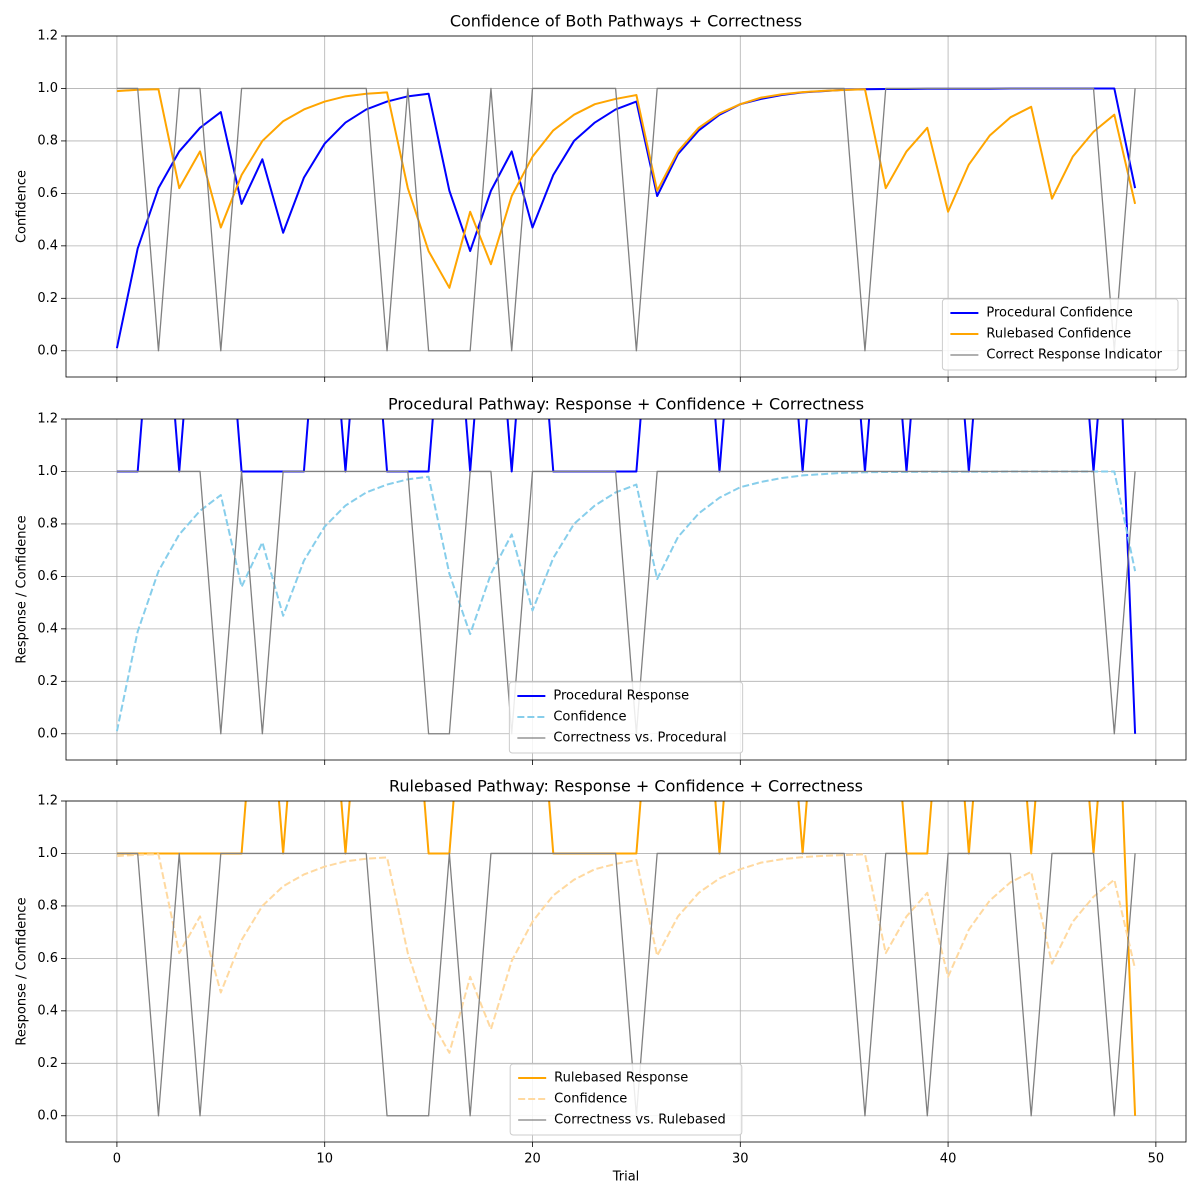 Image resolution: width=1200 pixels, height=1200 pixels. I want to click on legend-label: Procedural Confidence, so click(1059, 313).